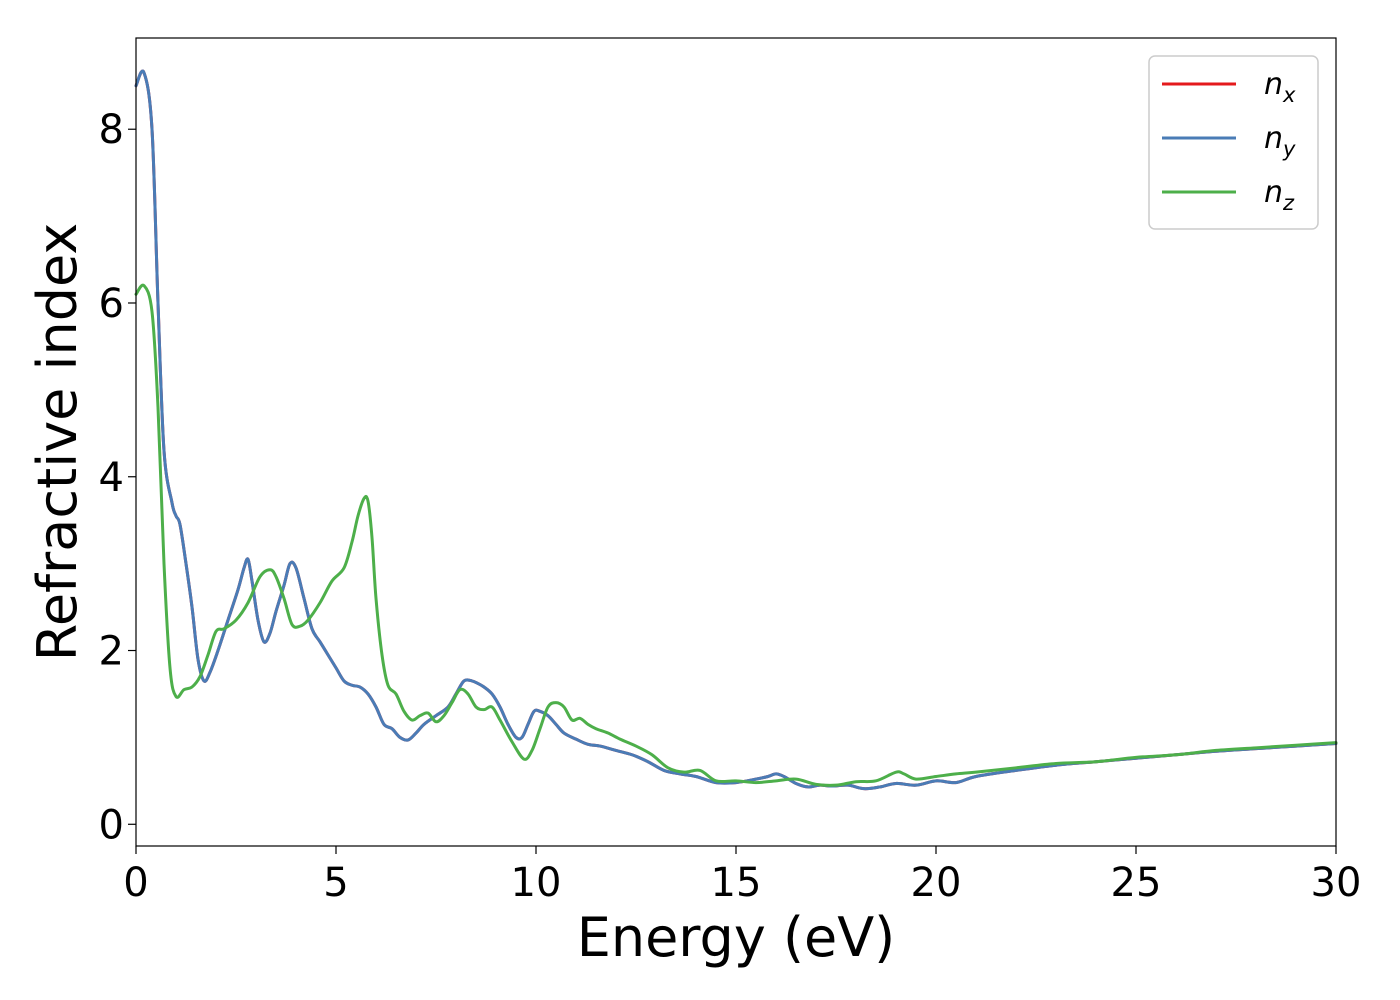  Describe the element at coordinates (1136, 883) in the screenshot. I see `x-tick-label: 25` at that location.